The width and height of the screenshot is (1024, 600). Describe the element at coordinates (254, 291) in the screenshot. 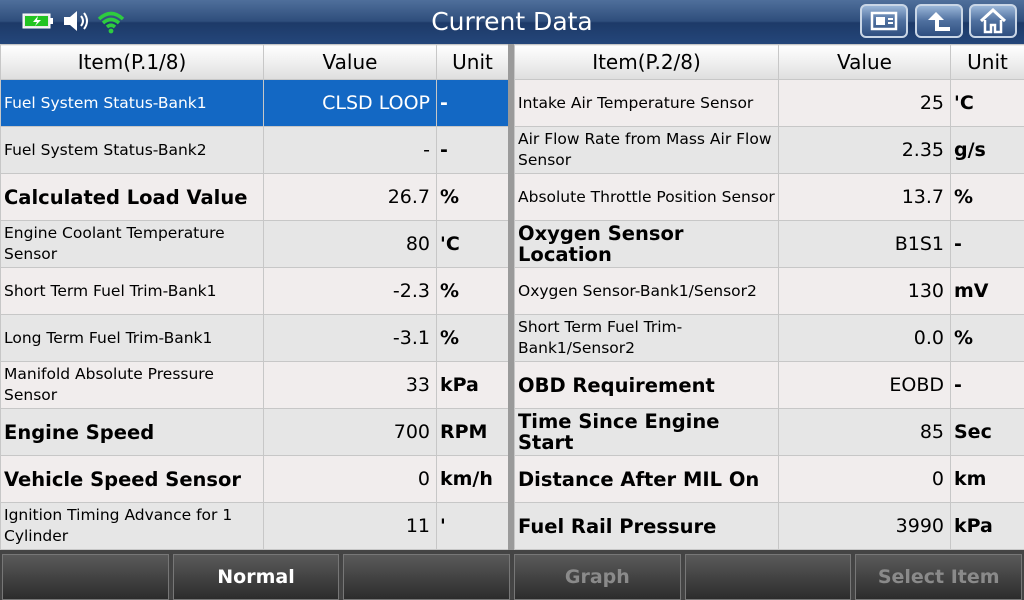

I see `table-row: Short Term Fuel Trim-Bank1 -2.3%` at that location.